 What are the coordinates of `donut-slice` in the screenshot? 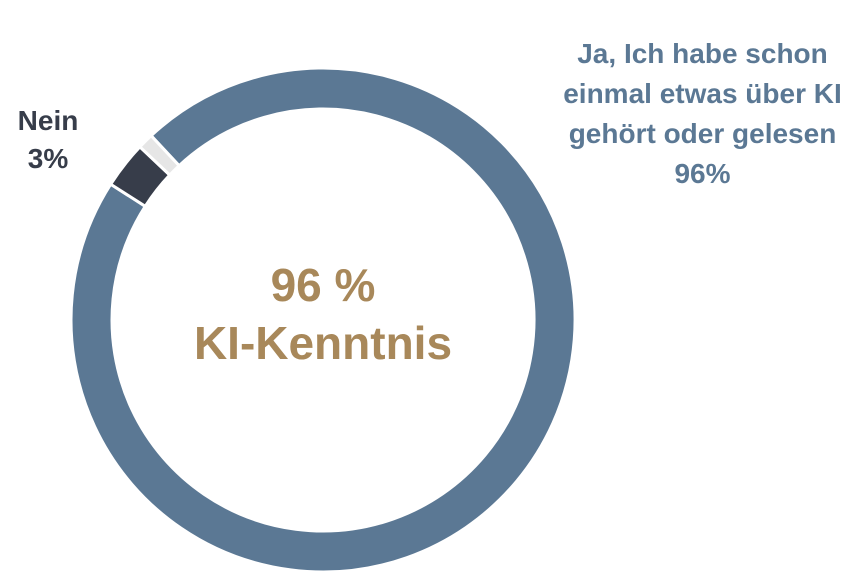 It's located at (159, 155).